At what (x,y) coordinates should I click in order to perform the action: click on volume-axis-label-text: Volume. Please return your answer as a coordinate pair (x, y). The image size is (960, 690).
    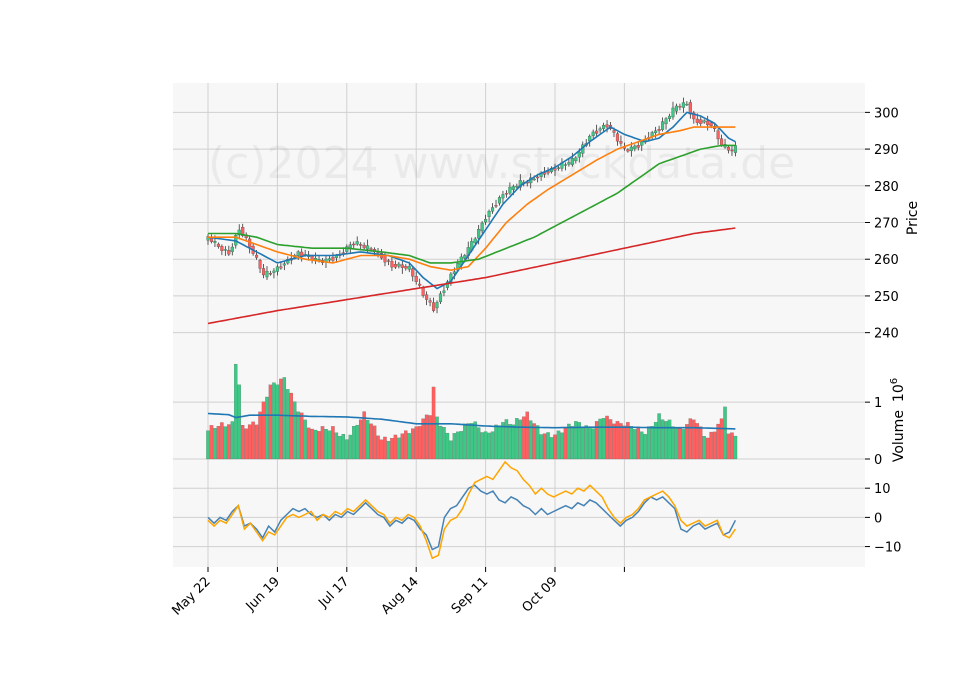
    Looking at the image, I should click on (899, 436).